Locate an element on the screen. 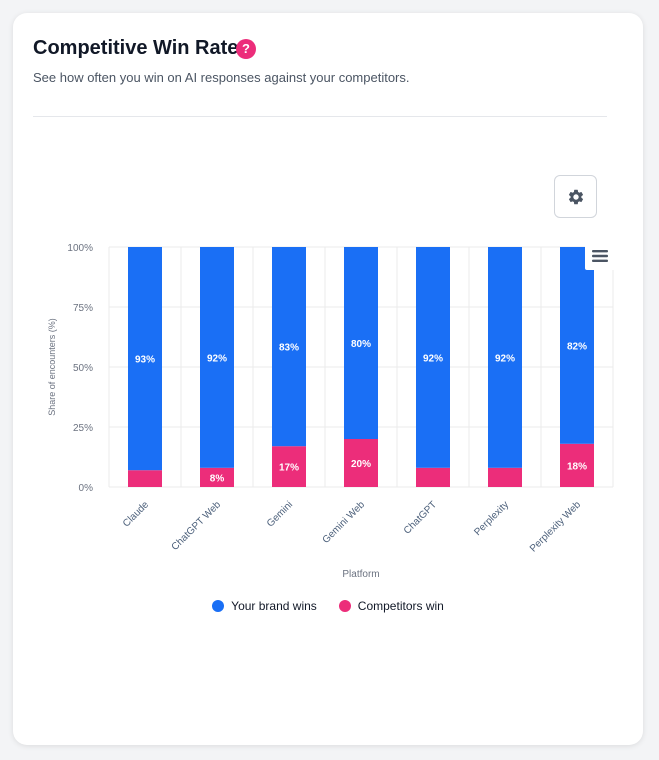  gear-icon is located at coordinates (575, 196).